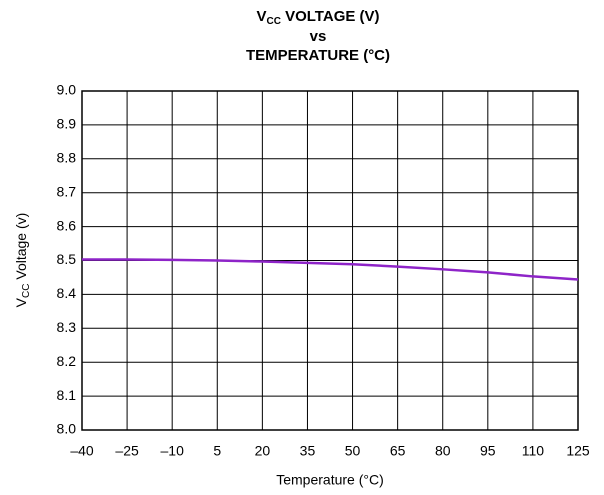  Describe the element at coordinates (67, 158) in the screenshot. I see `y-tick-label: 8.8` at that location.